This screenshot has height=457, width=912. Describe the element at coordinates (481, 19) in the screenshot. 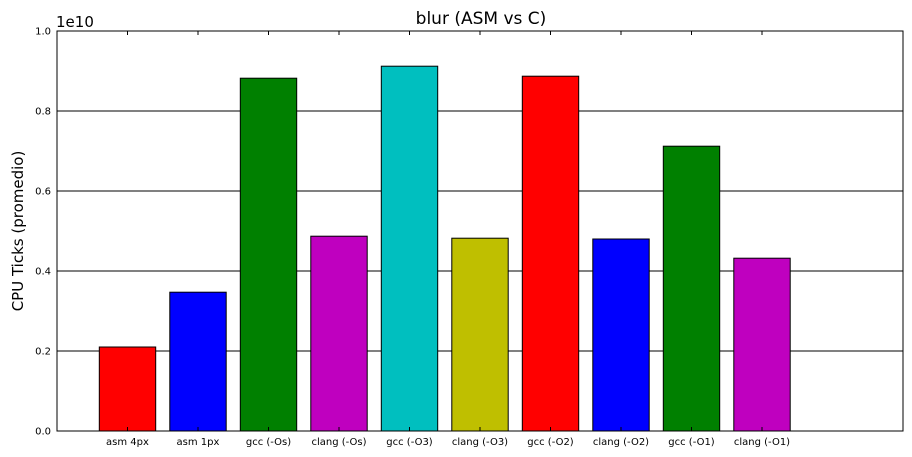

I see `chart-title: blur (ASM vs C)` at that location.